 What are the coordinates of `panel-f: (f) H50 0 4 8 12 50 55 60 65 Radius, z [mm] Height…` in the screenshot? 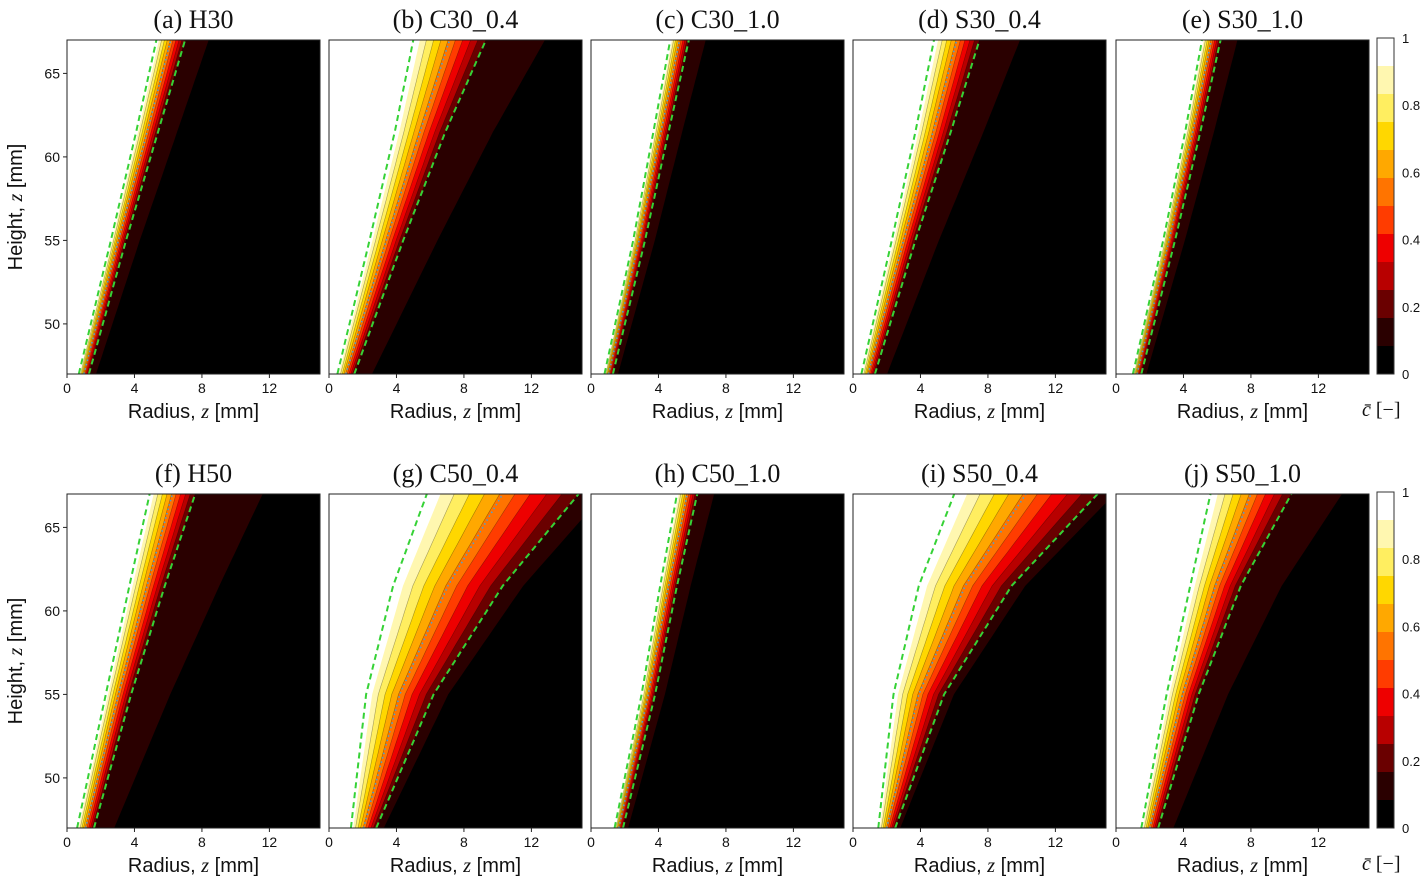 It's located at (163, 668).